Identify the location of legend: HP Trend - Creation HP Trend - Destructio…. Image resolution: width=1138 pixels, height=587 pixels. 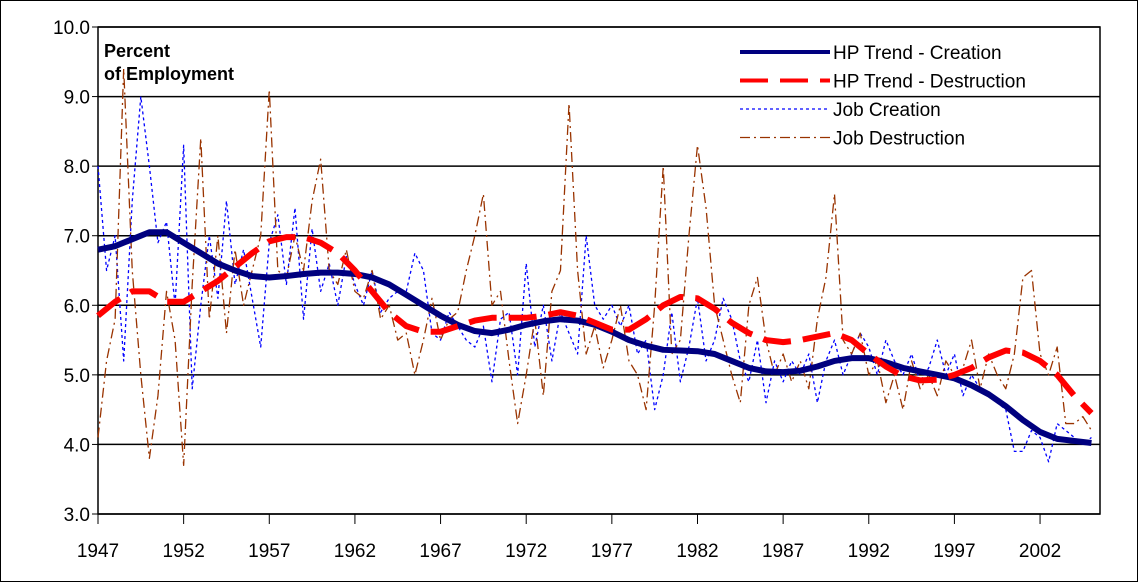
(883, 96).